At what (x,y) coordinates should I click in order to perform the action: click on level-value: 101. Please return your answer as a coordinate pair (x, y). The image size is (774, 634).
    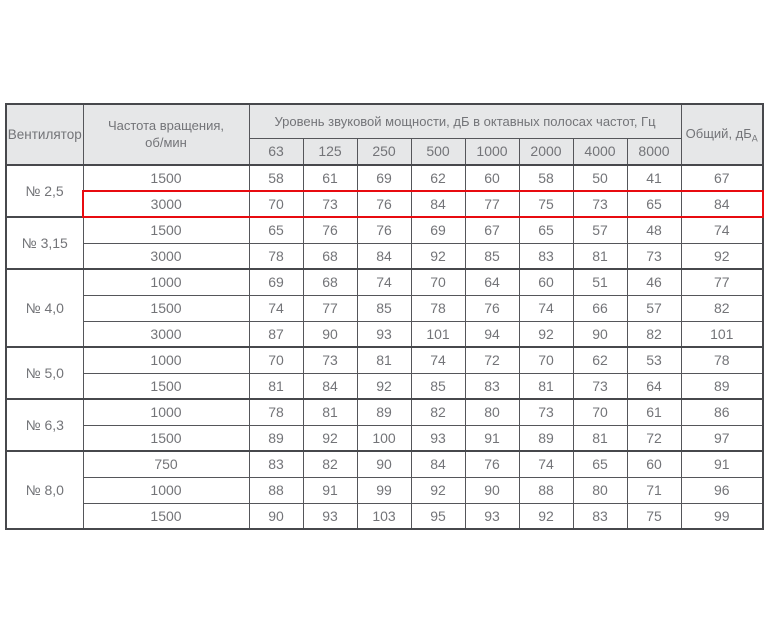
    Looking at the image, I should click on (438, 334).